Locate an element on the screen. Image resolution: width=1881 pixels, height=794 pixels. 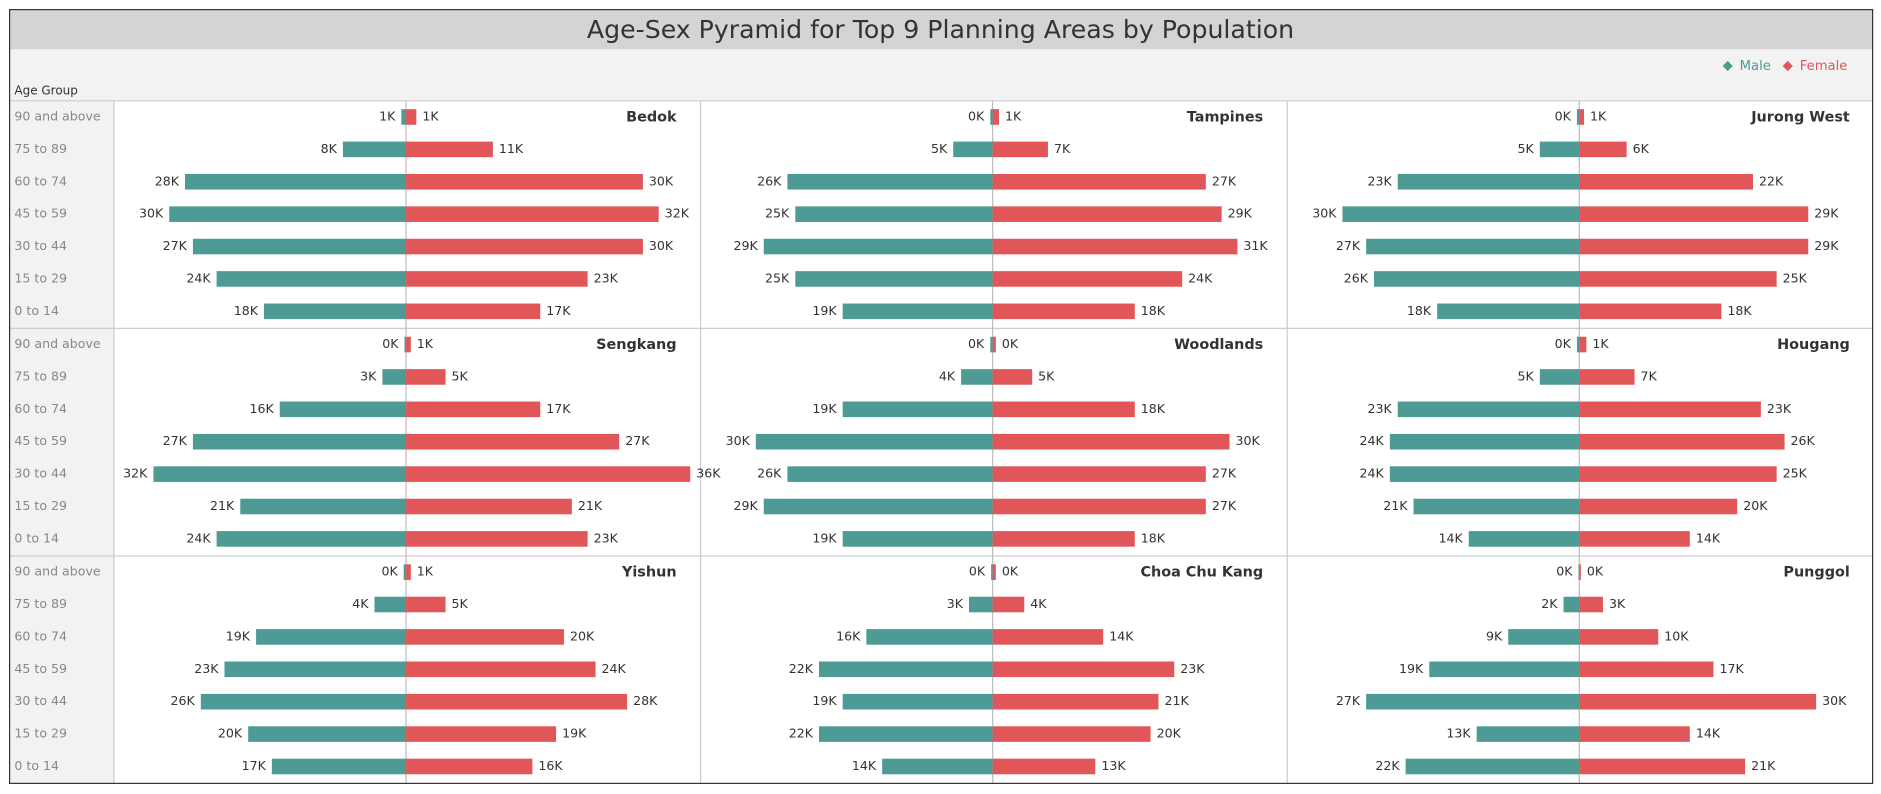
category-label: 30 to 44 is located at coordinates (40, 473).